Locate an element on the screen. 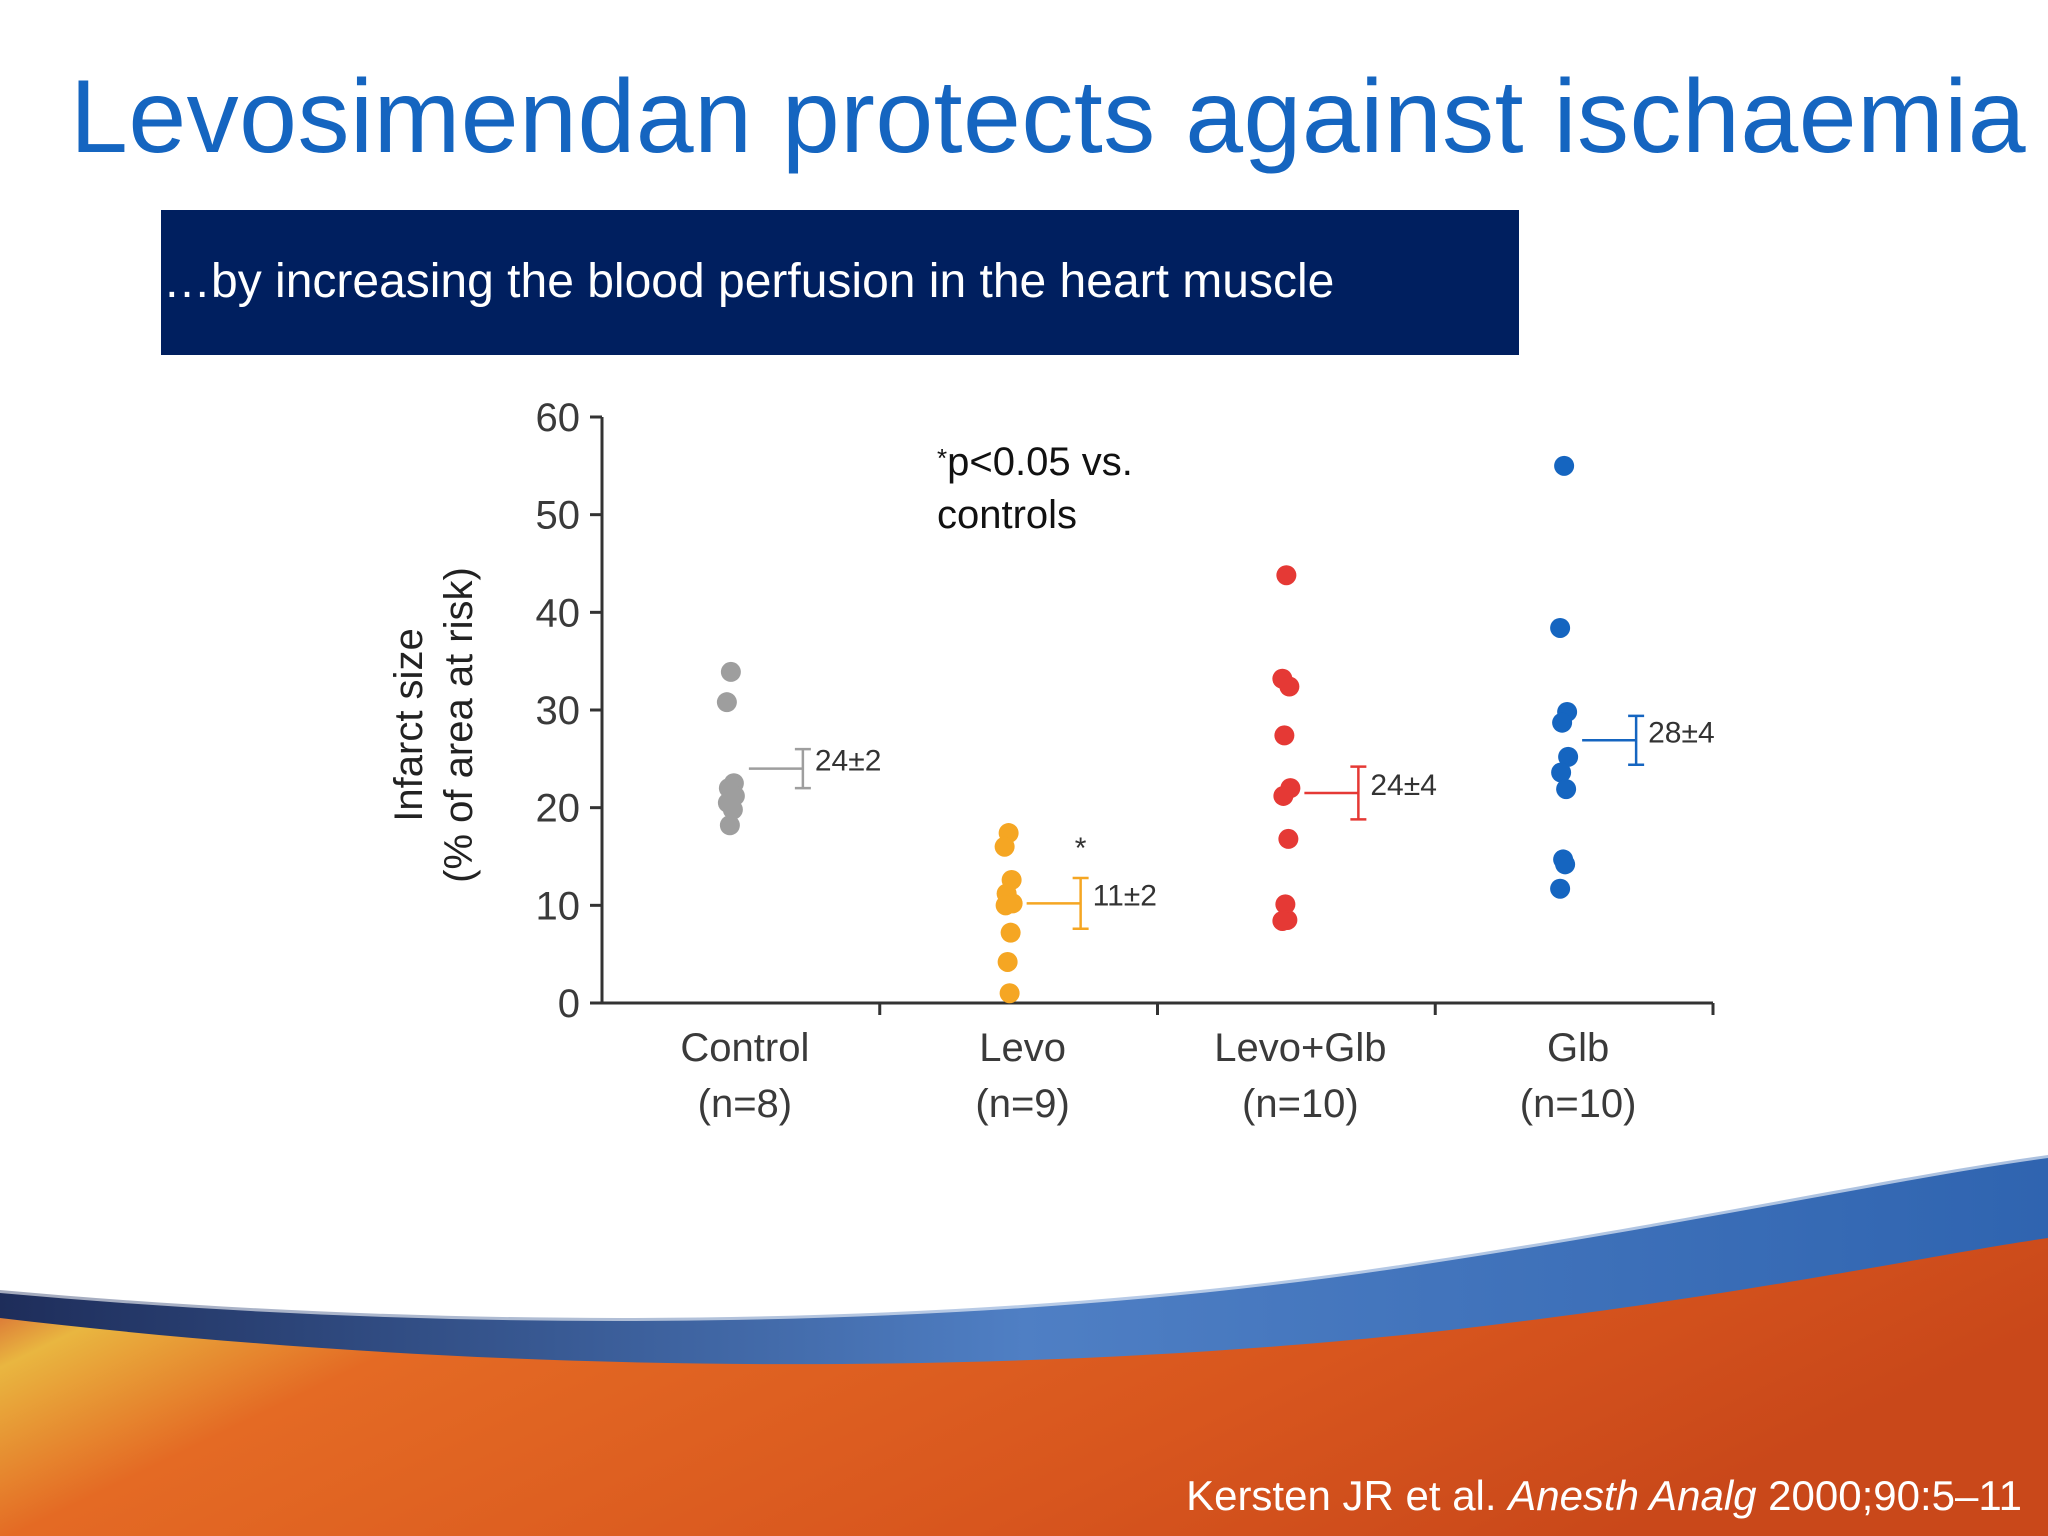  significance-note-line1: *p<0.05 vs. is located at coordinates (1035, 462).